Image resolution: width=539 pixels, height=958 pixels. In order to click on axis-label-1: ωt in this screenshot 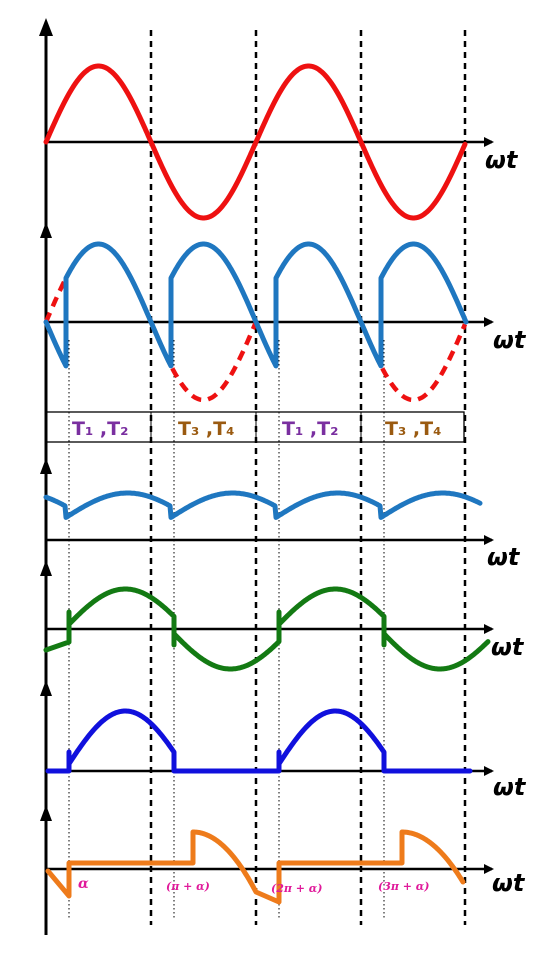, I will do `click(502, 160)`.